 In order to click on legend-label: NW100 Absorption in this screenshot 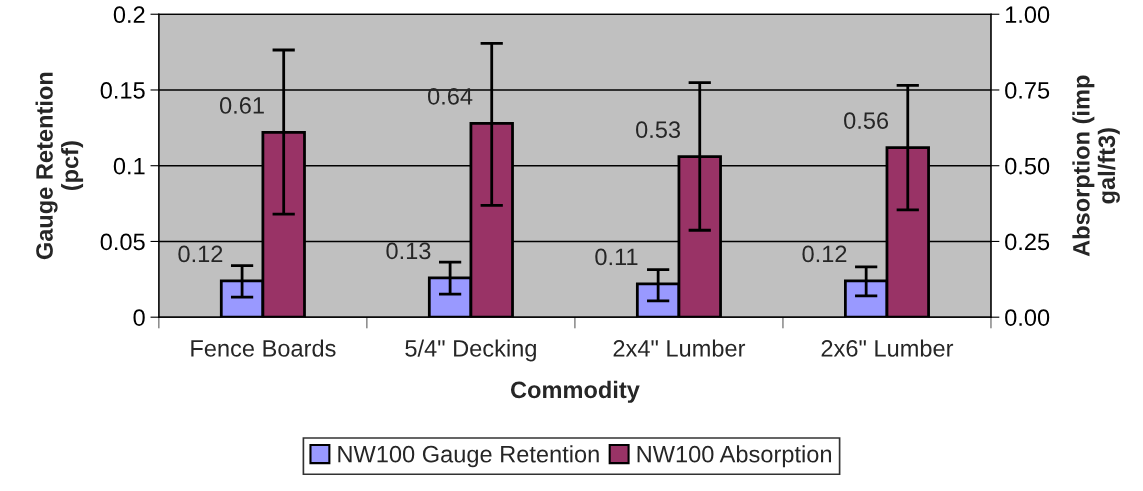, I will do `click(734, 456)`.